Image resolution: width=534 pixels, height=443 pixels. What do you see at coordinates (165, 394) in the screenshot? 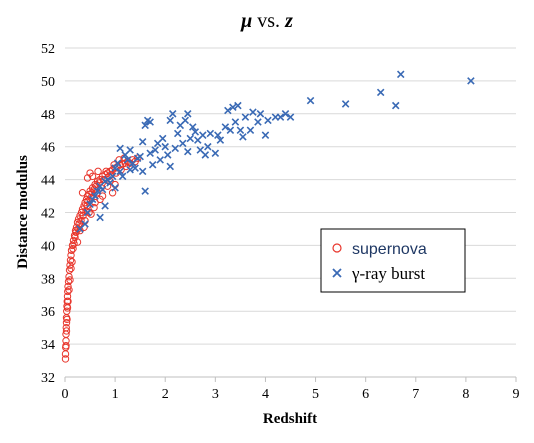
I see `x-tick-label-2: 2` at bounding box center [165, 394].